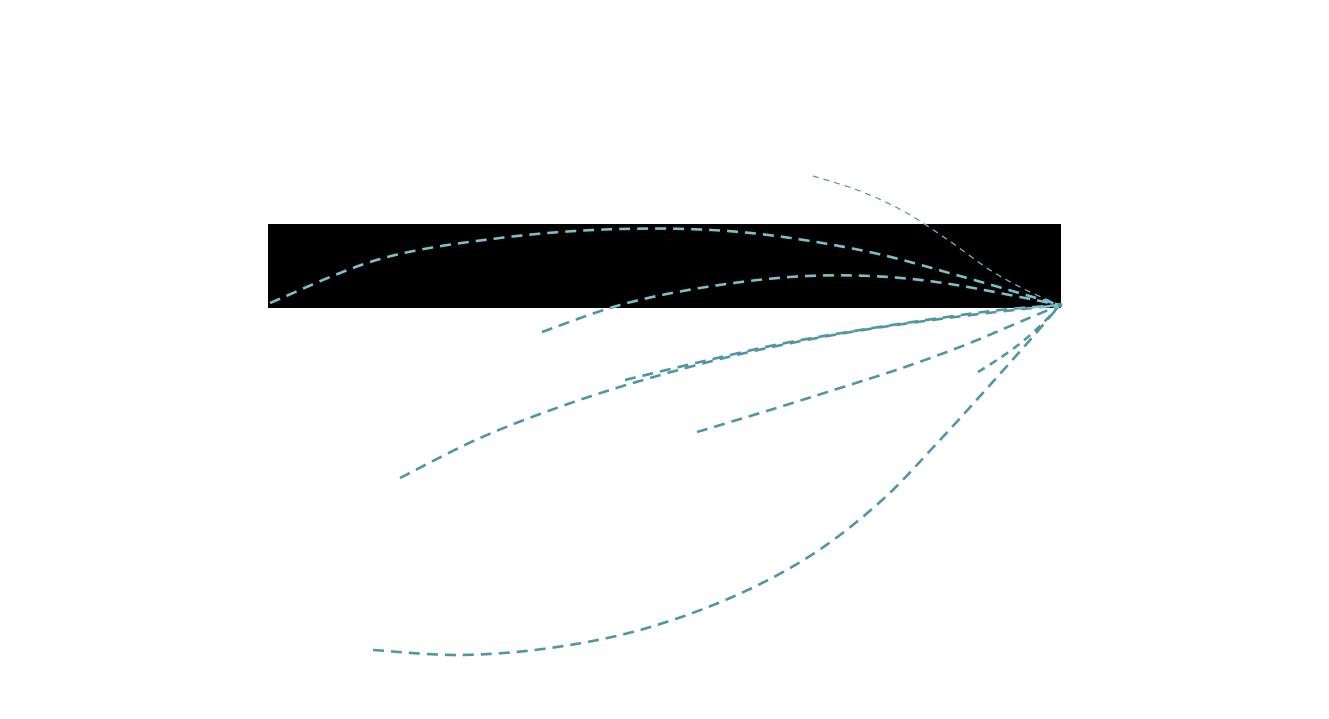 The height and width of the screenshot is (719, 1329). I want to click on curve-6-descending-left, so click(730, 391).